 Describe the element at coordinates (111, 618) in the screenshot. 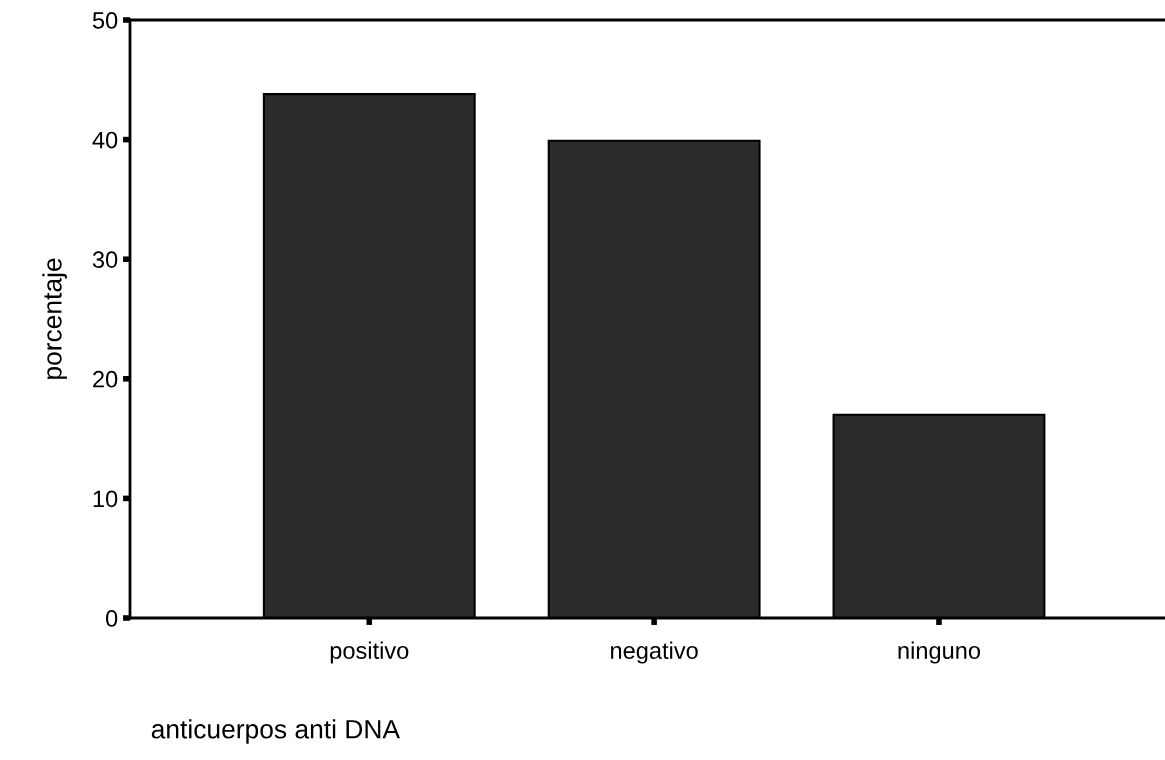

I see `y-tick-label: 0` at that location.